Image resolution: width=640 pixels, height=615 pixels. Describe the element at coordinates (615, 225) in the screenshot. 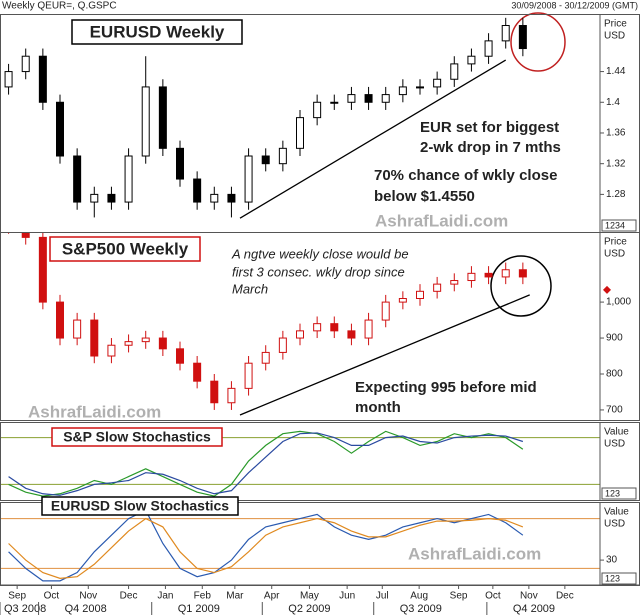

I see `scale-box-label: 1234` at that location.